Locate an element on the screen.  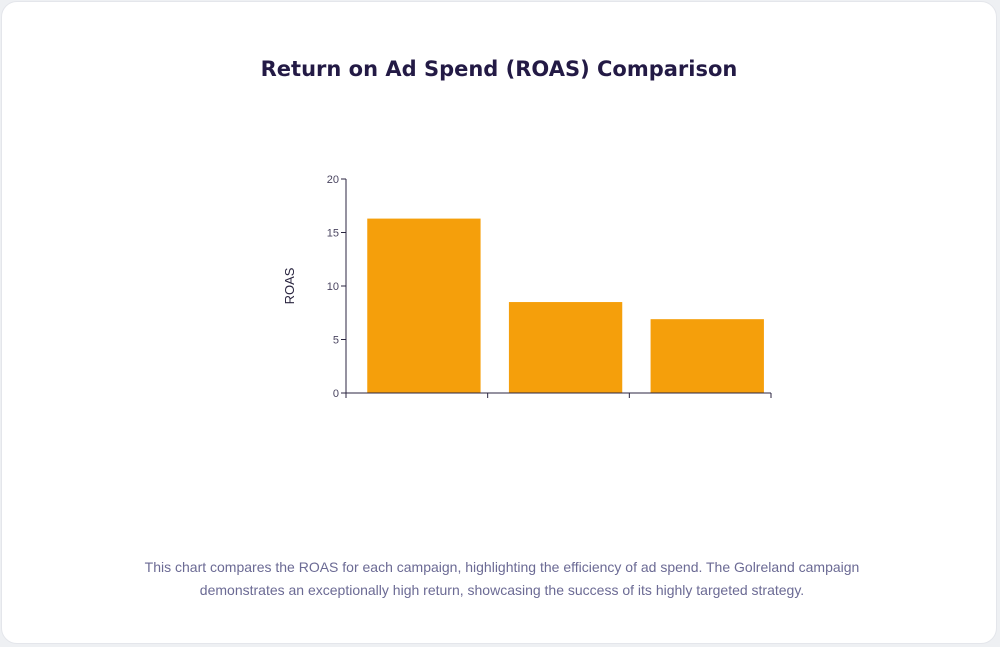
y-axis-ticks: 0 5 10 15 20 is located at coordinates (336, 287).